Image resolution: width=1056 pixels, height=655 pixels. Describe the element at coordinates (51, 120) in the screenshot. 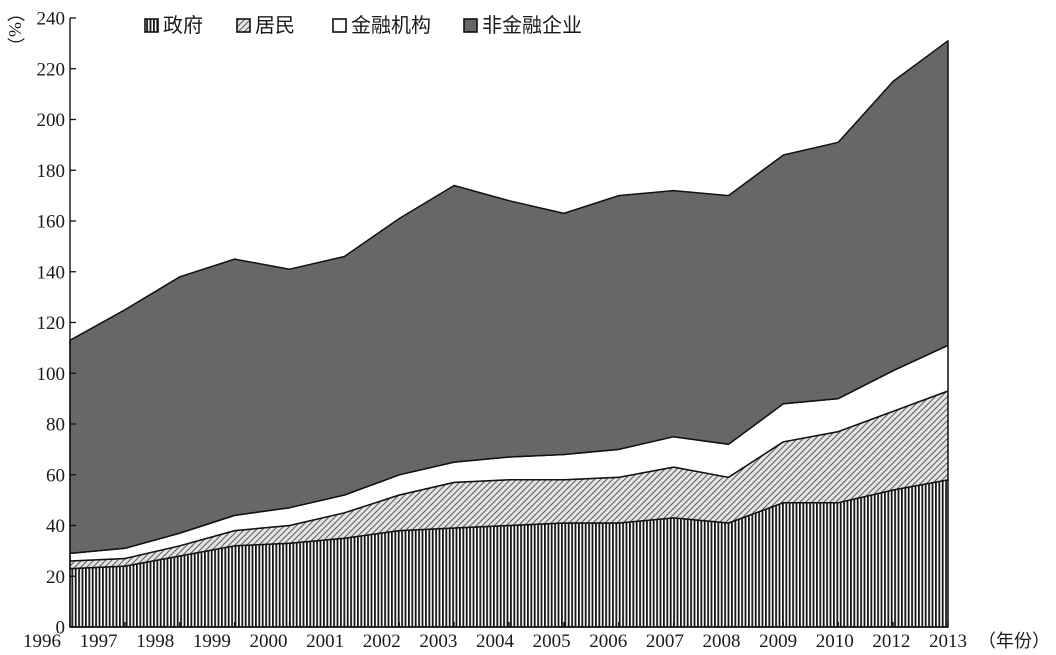

I see `y-tick-label: 200` at that location.